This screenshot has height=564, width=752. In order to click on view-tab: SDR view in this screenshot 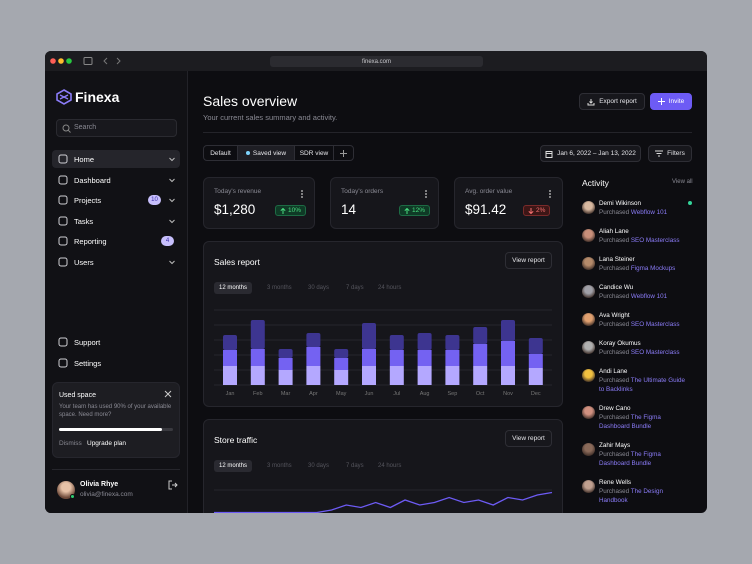, I will do `click(314, 153)`.